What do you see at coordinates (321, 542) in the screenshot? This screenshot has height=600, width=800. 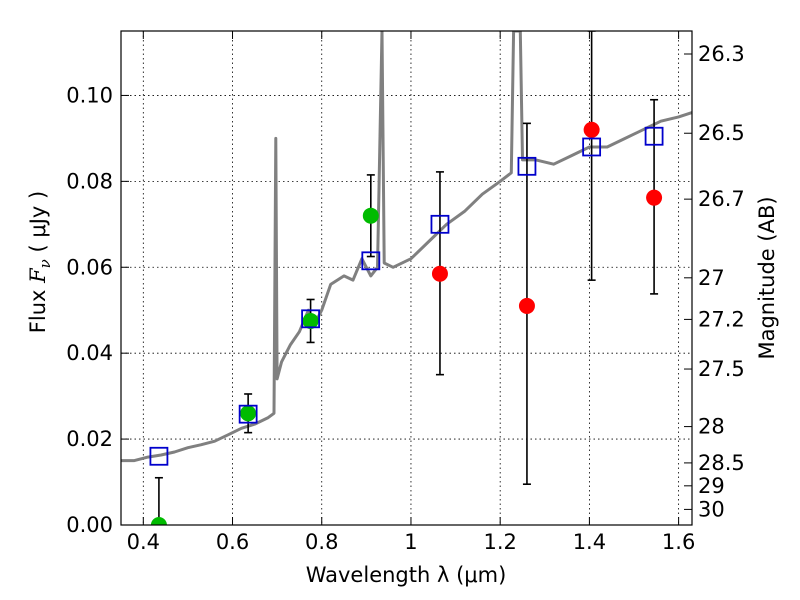 I see `x-tick-label-2: 0.8` at bounding box center [321, 542].